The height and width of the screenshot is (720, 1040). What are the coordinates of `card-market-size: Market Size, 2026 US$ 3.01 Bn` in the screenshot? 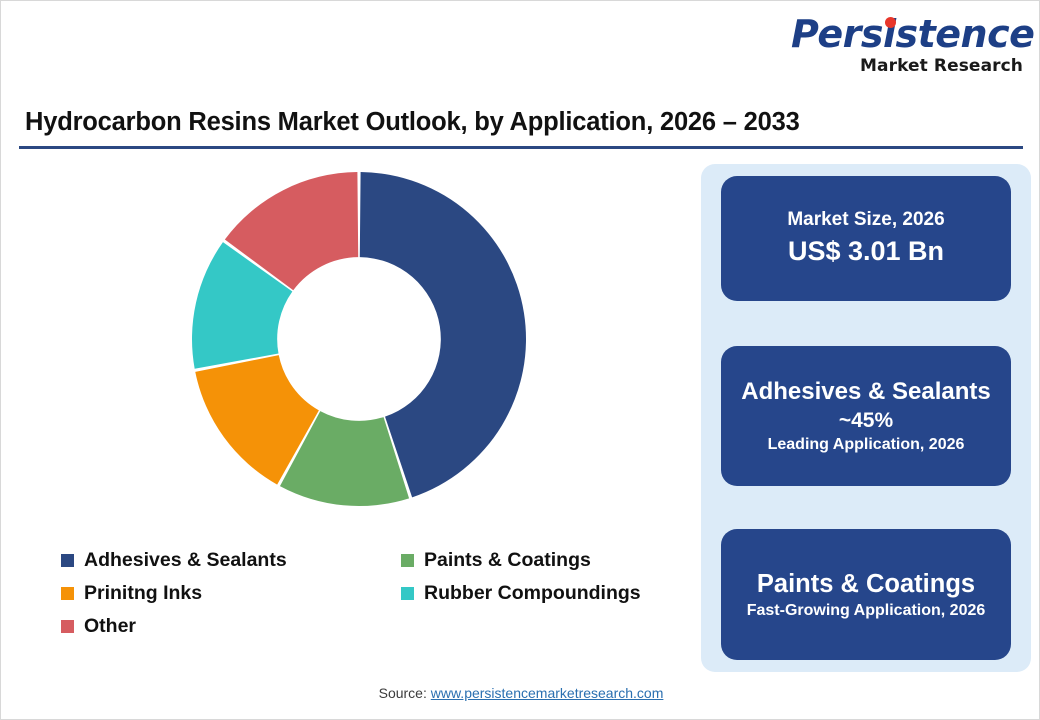 It's located at (866, 238).